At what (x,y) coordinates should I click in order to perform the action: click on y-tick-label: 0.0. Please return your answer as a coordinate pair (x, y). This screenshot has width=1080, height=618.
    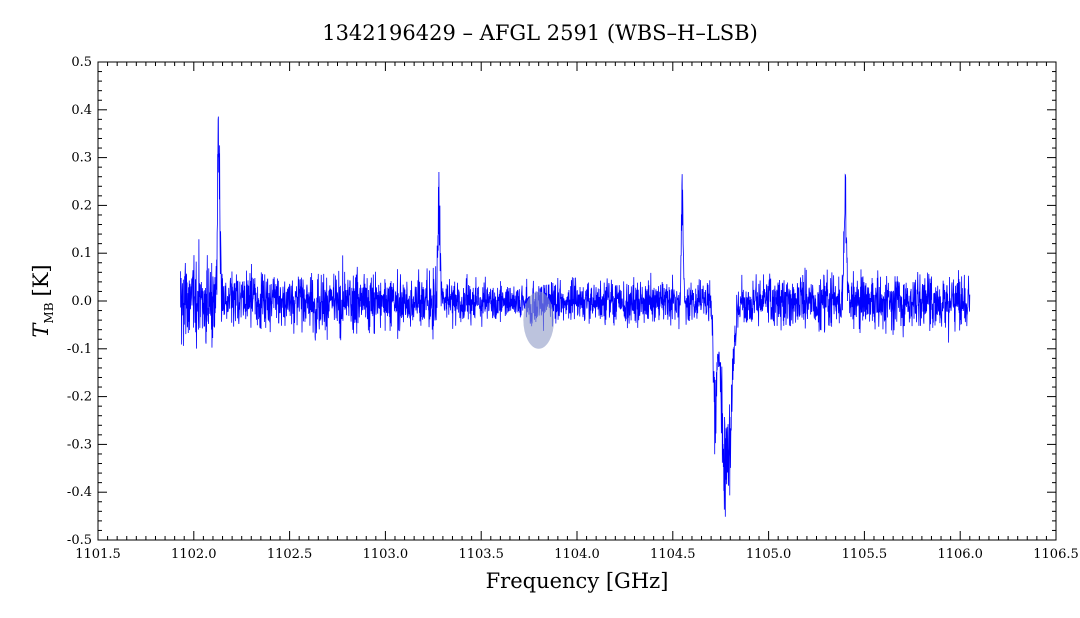
    Looking at the image, I should click on (81, 301).